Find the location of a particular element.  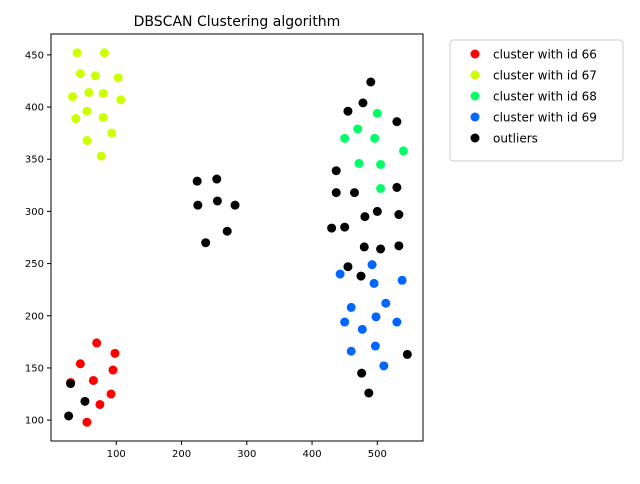

y-tick-label-0: 100 is located at coordinates (34, 421).